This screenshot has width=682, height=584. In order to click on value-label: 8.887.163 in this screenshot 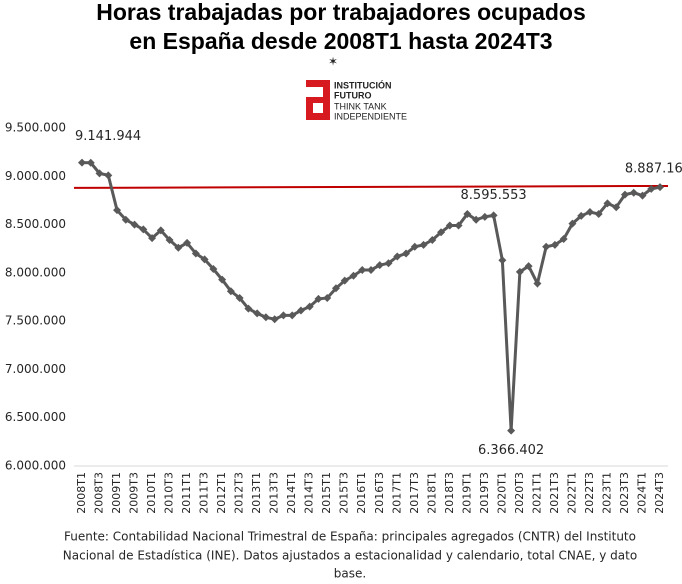, I will do `click(653, 169)`.